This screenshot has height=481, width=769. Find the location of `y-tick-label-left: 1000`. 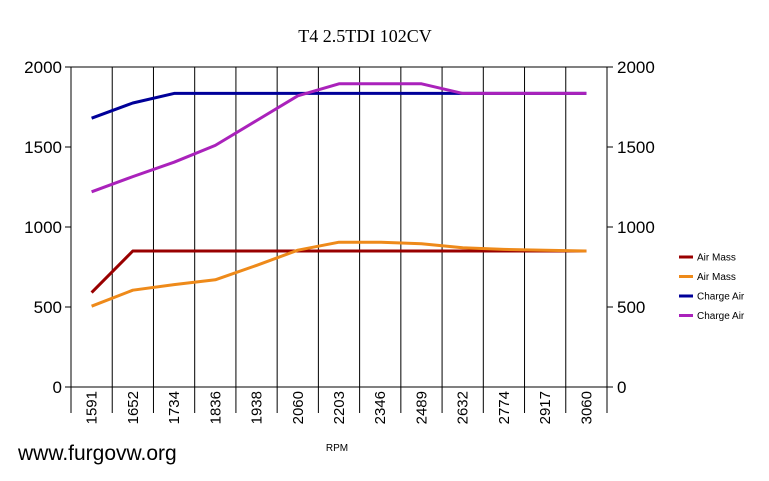

y-tick-label-left: 1000 is located at coordinates (43, 227).